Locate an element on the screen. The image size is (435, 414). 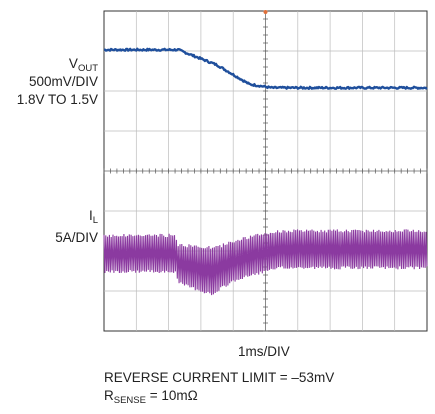
il-scale-label: 5A/DIV is located at coordinates (76, 237).